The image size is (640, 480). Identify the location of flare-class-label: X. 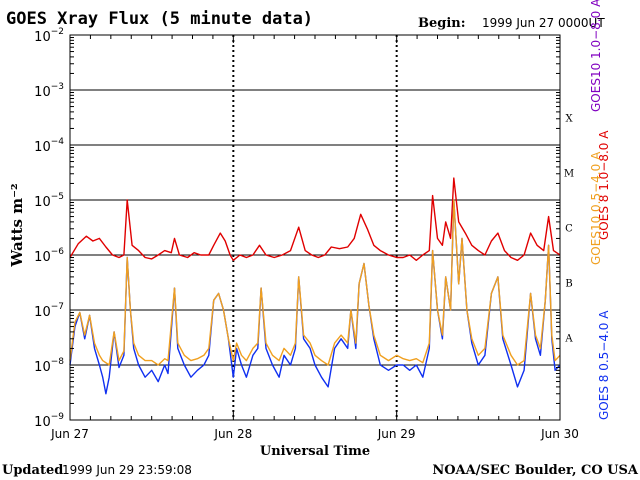
(569, 119).